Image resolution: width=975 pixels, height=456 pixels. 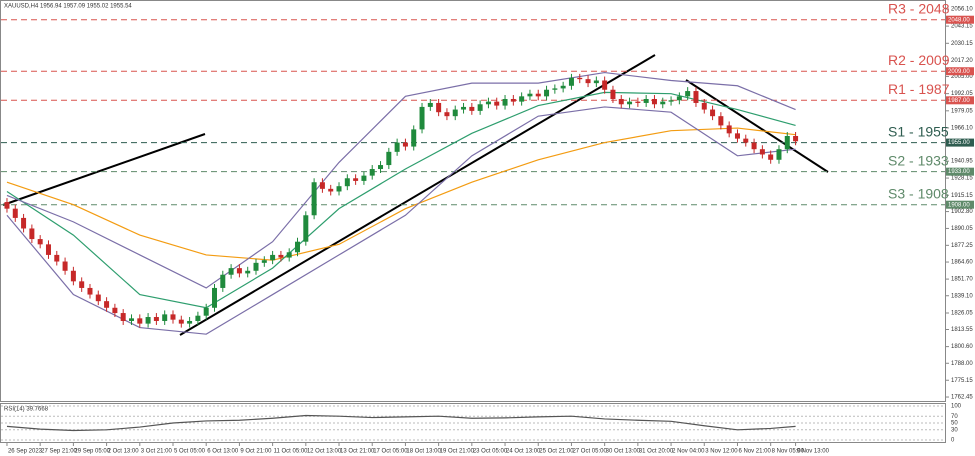 What do you see at coordinates (623, 452) in the screenshot?
I see `x-tick-label: 30 Oct 13:00` at bounding box center [623, 452].